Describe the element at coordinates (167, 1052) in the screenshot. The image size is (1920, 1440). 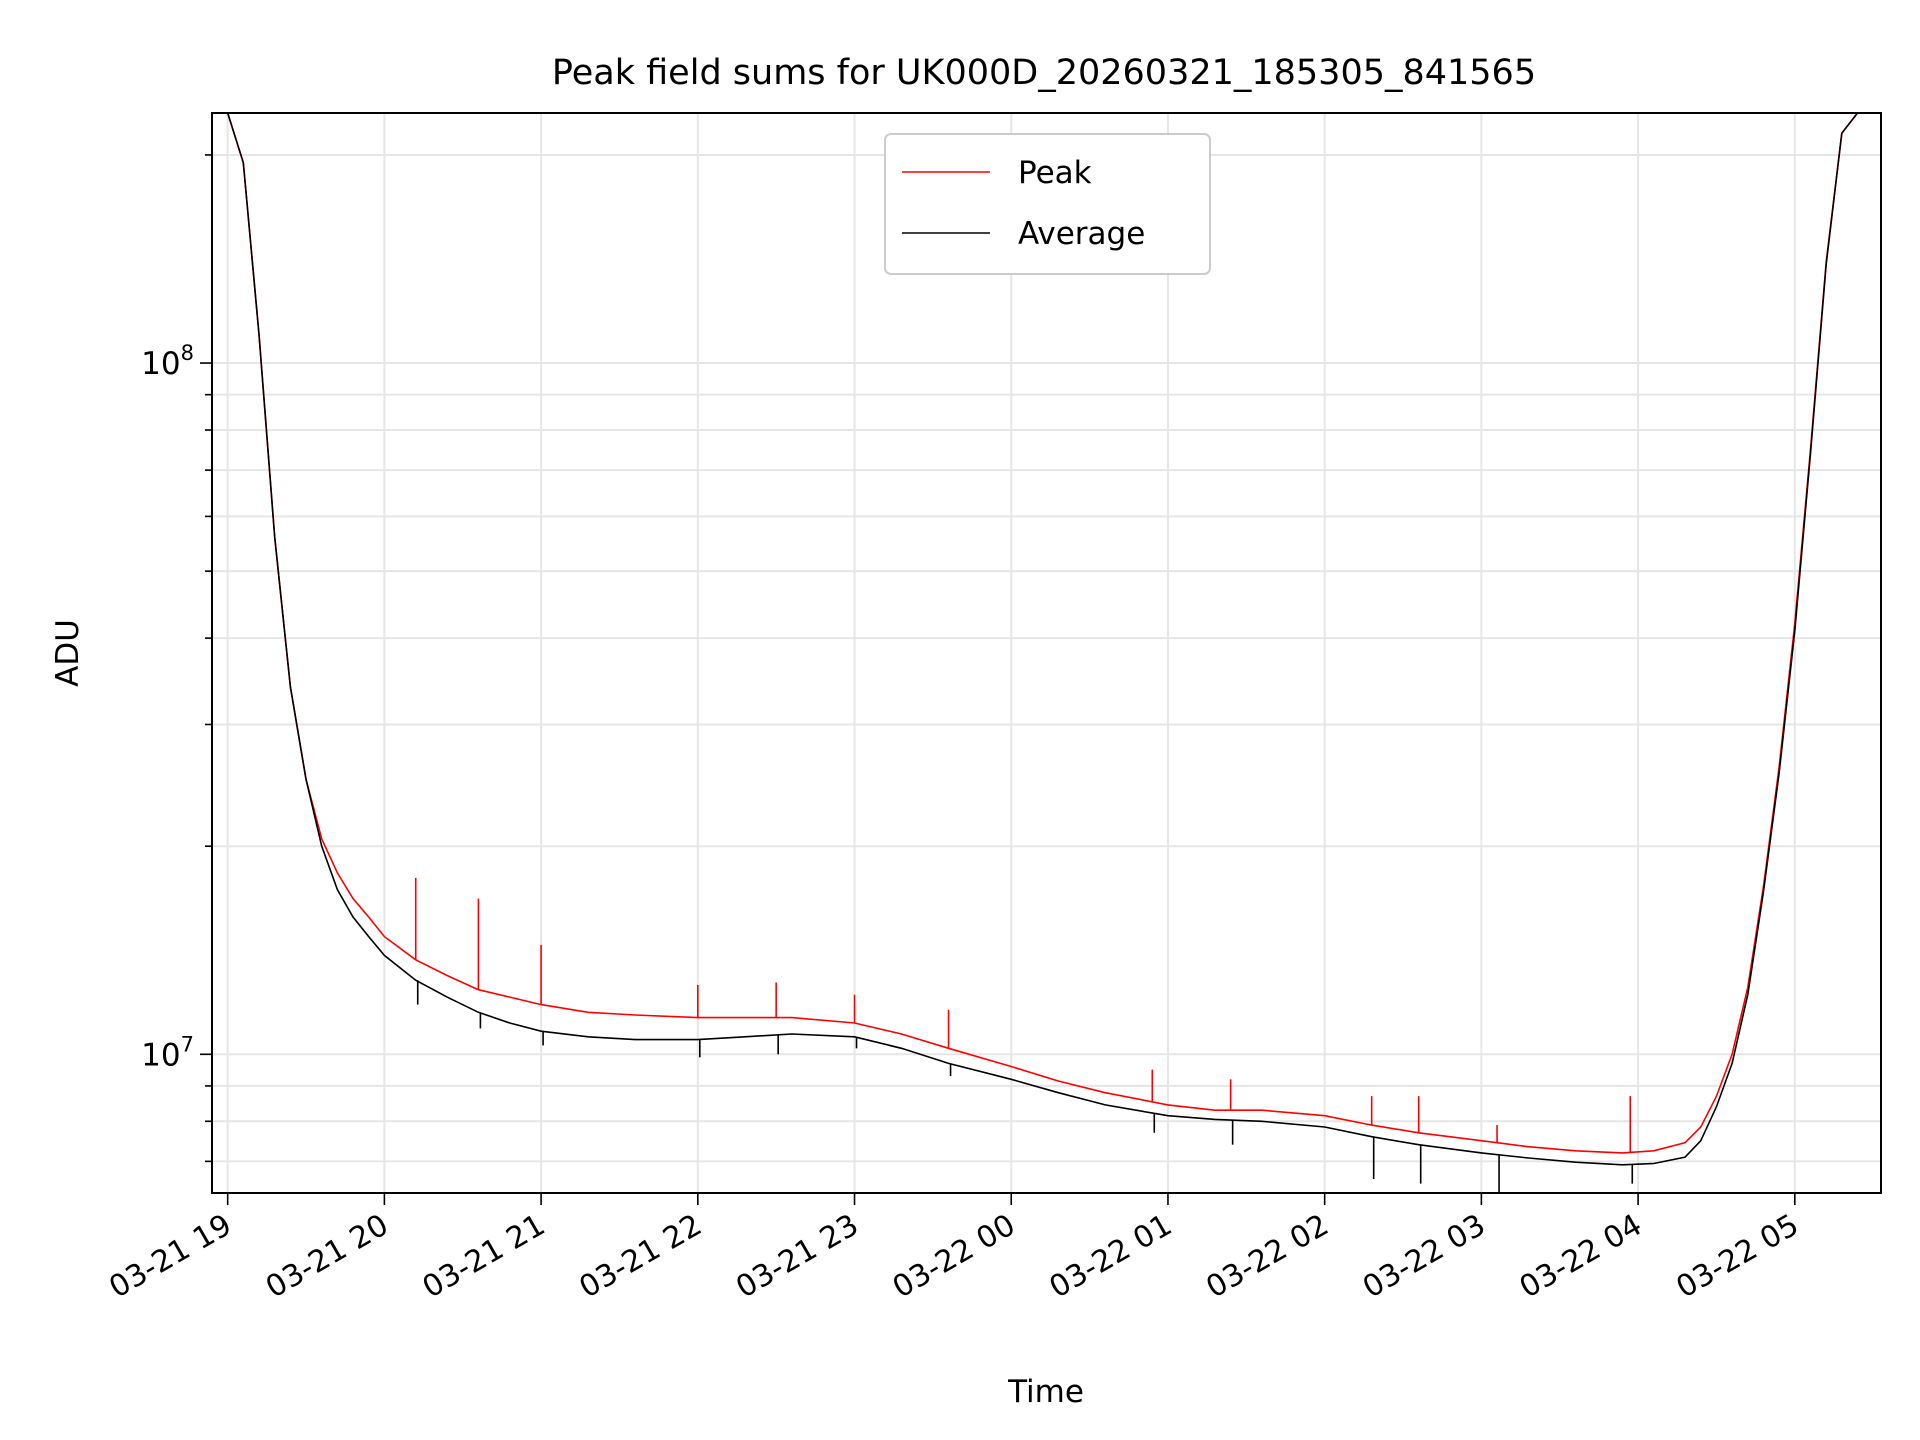
I see `y-tick-label-0: 10⁷` at that location.